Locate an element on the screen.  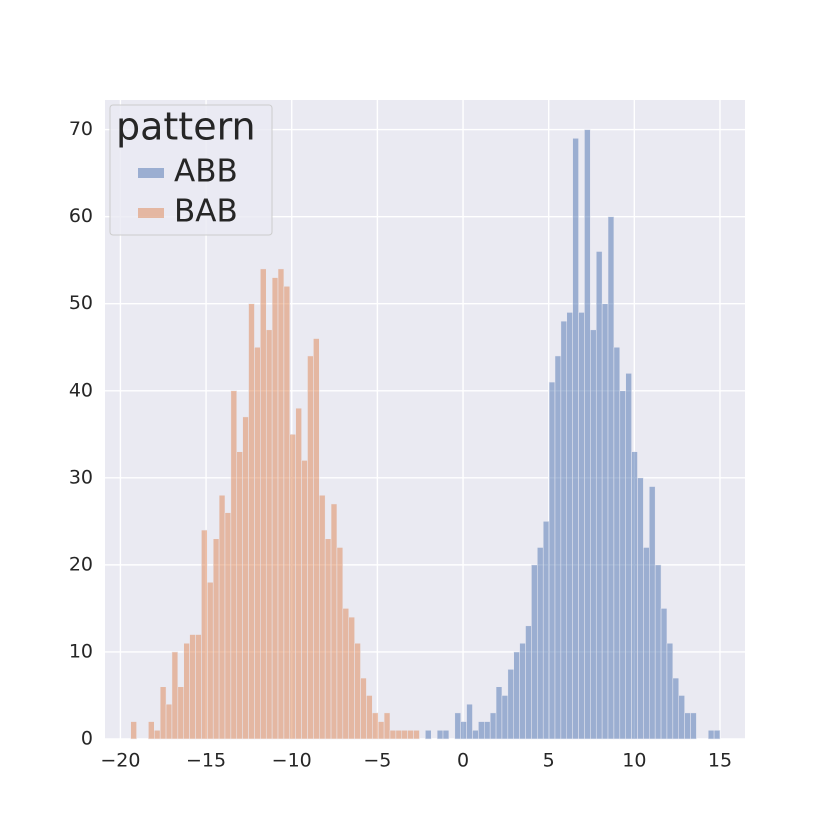
x-tick-label: −10 is located at coordinates (292, 761).